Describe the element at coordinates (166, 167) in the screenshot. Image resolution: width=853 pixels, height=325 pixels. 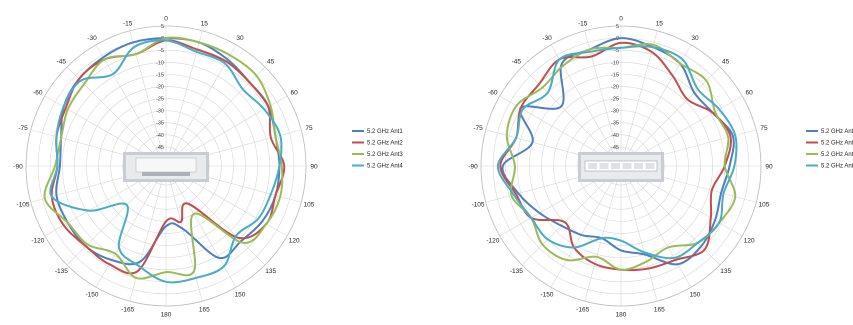
I see `device-side-image` at that location.